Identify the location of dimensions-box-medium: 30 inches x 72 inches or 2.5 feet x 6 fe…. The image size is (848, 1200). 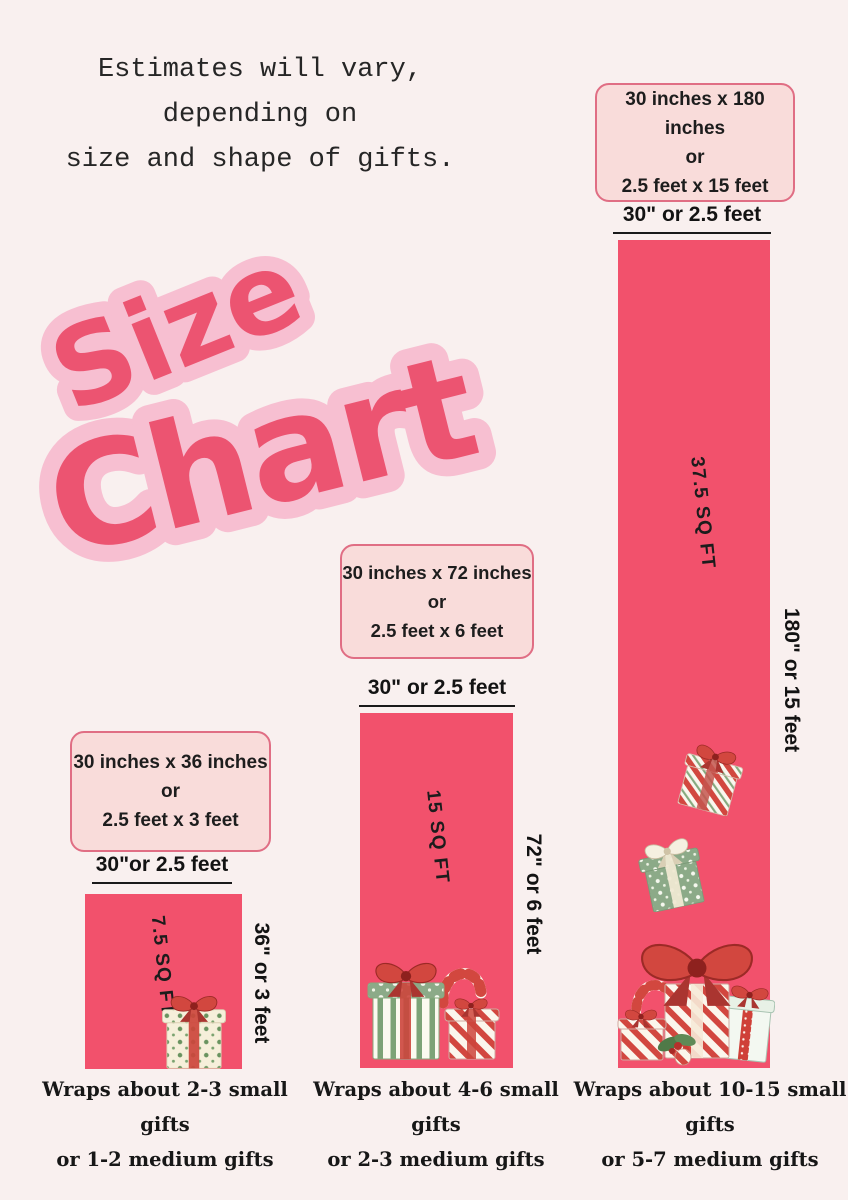
(437, 601).